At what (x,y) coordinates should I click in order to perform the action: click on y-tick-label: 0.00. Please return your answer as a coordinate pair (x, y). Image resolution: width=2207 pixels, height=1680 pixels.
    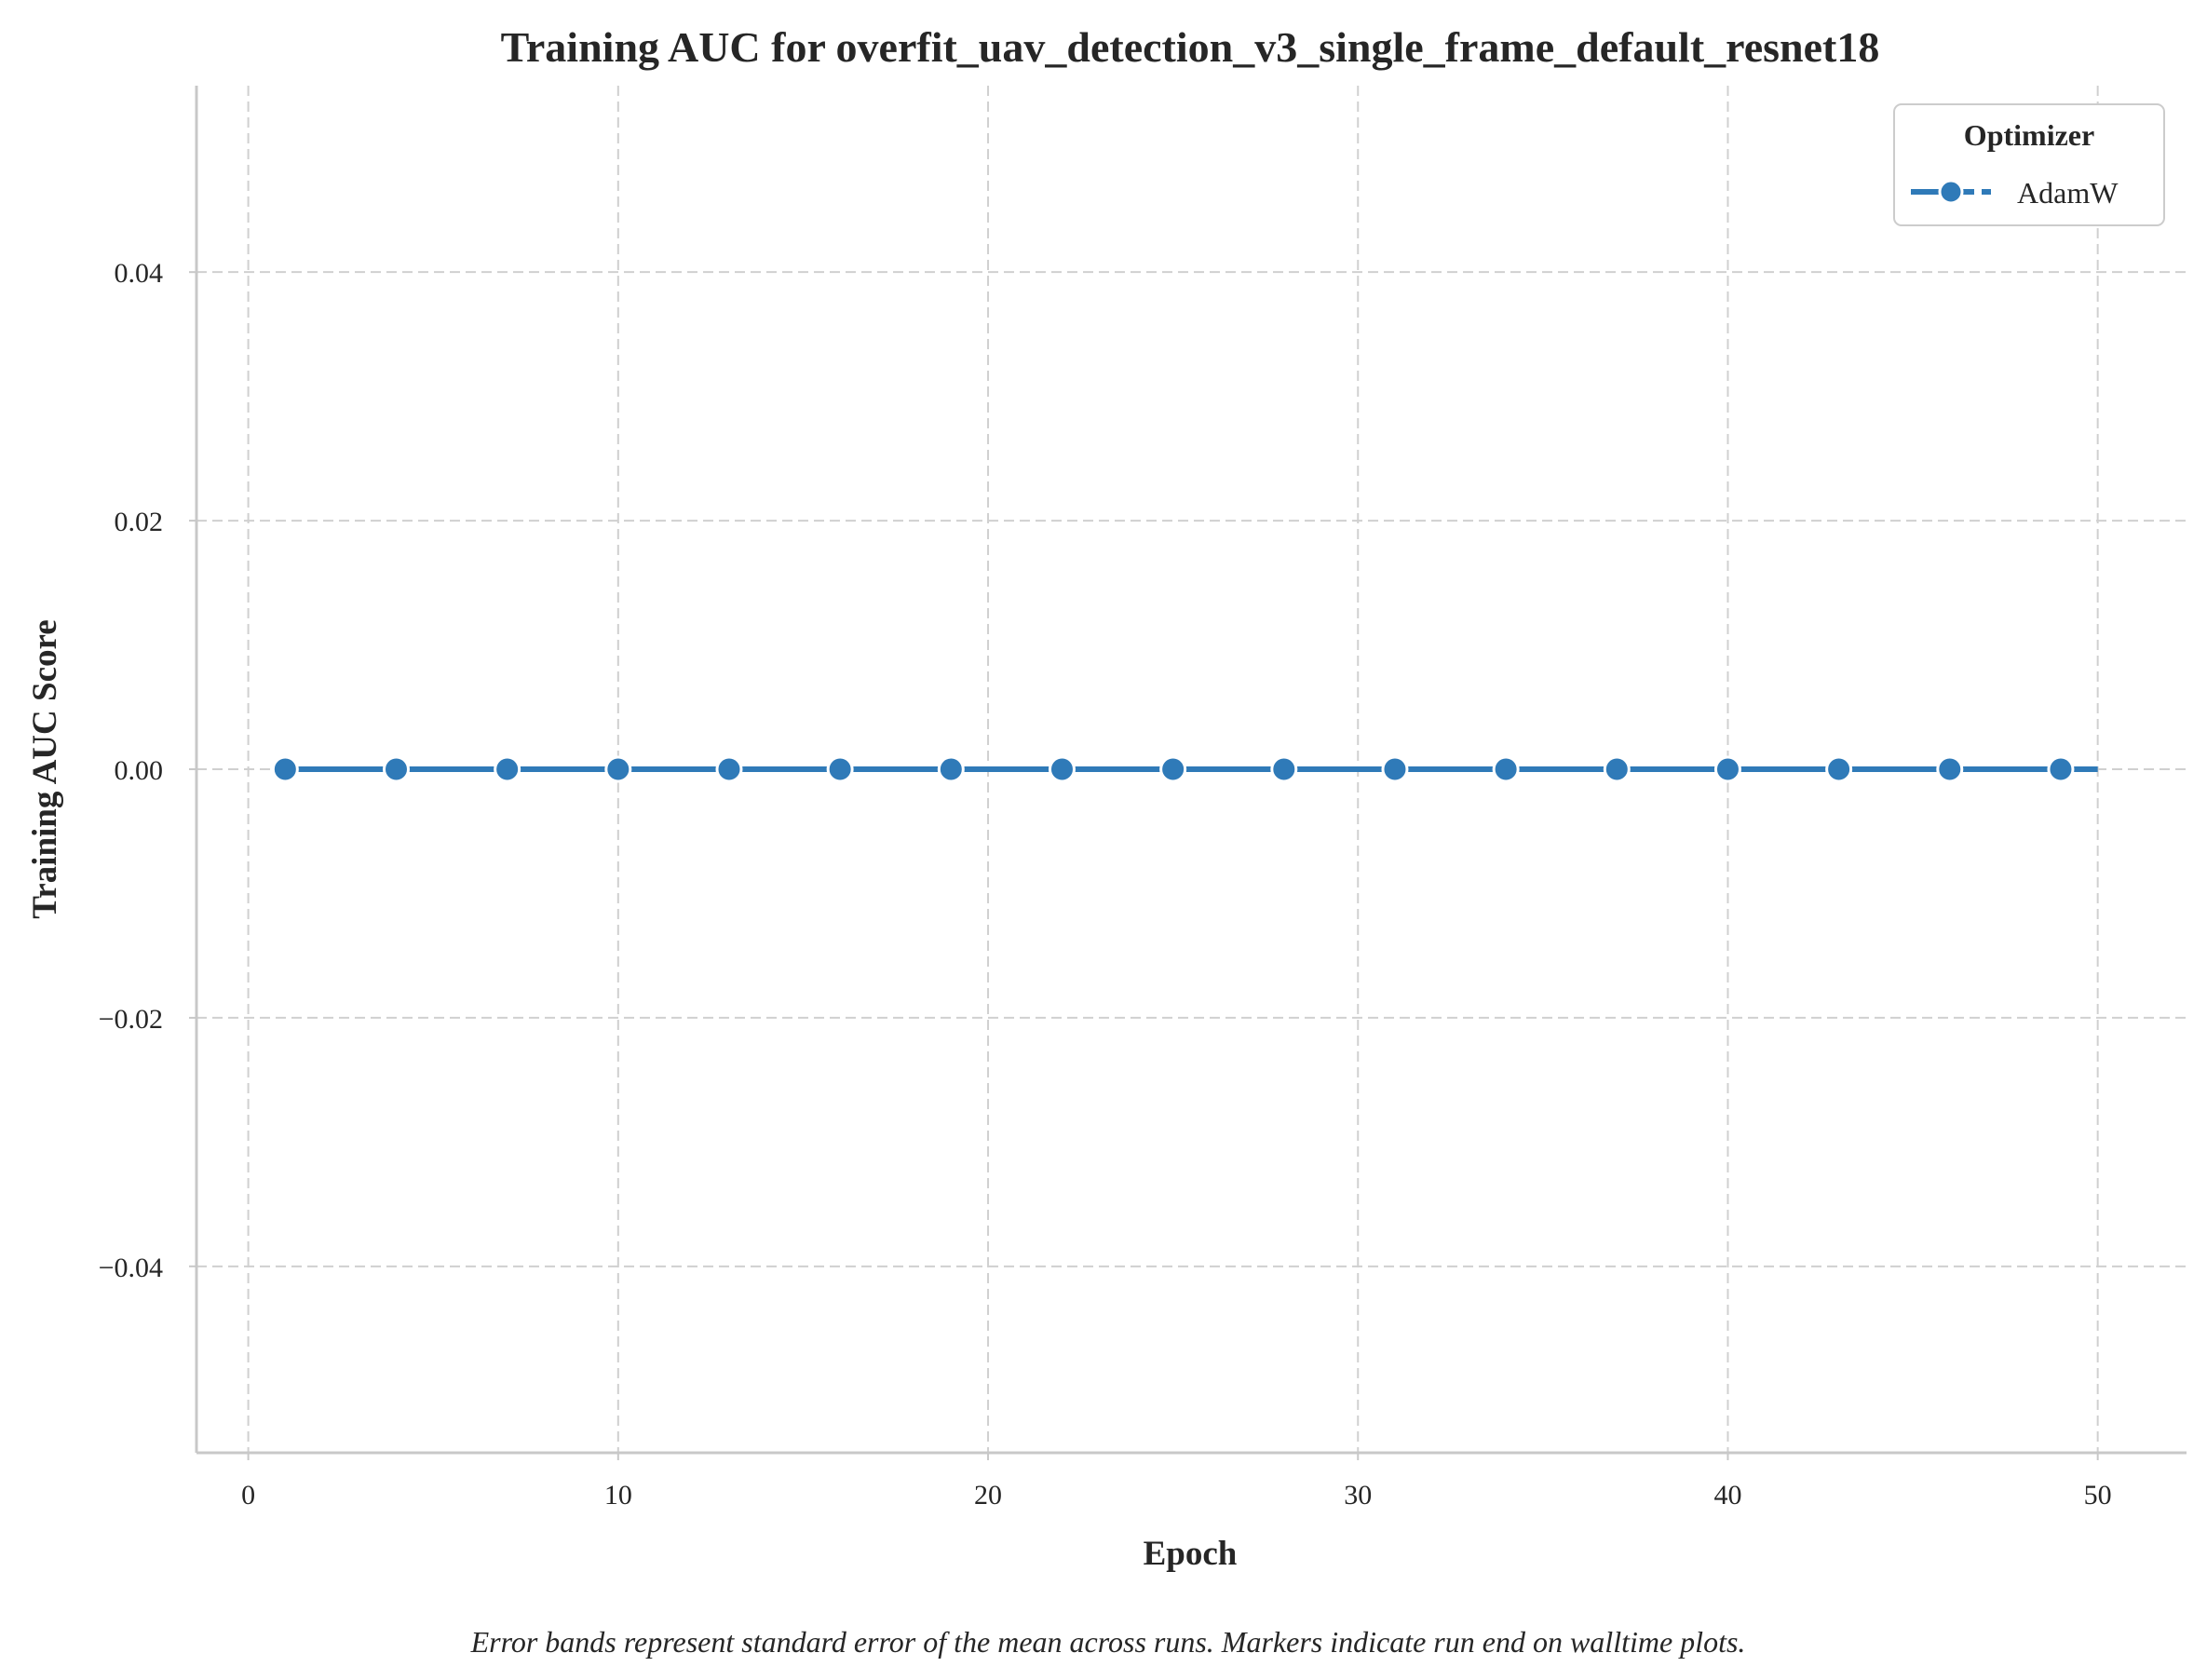
    Looking at the image, I should click on (139, 770).